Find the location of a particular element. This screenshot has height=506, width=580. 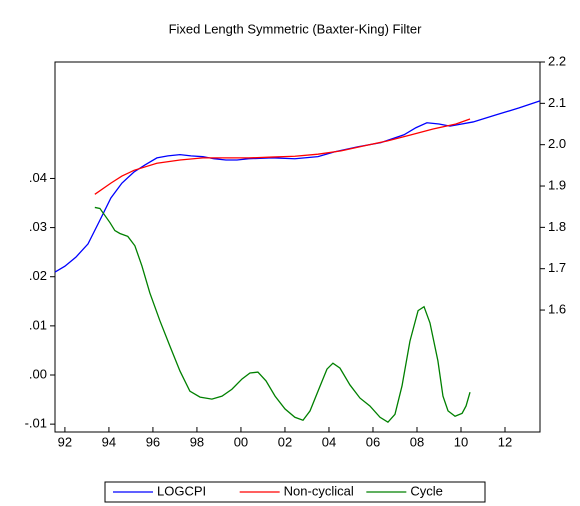

legend-box is located at coordinates (295, 492).